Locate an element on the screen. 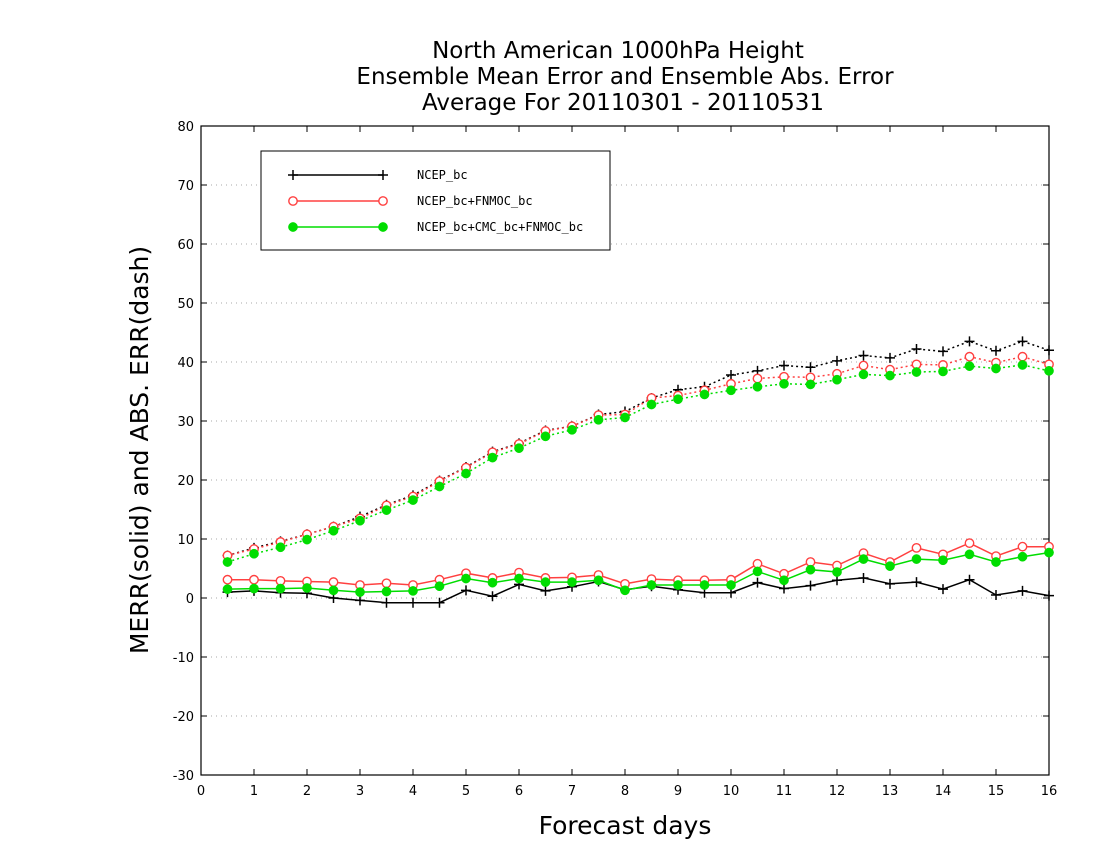  legend-item: NCEP_bc+CMC_bc+FNMOC_bc is located at coordinates (435, 227).